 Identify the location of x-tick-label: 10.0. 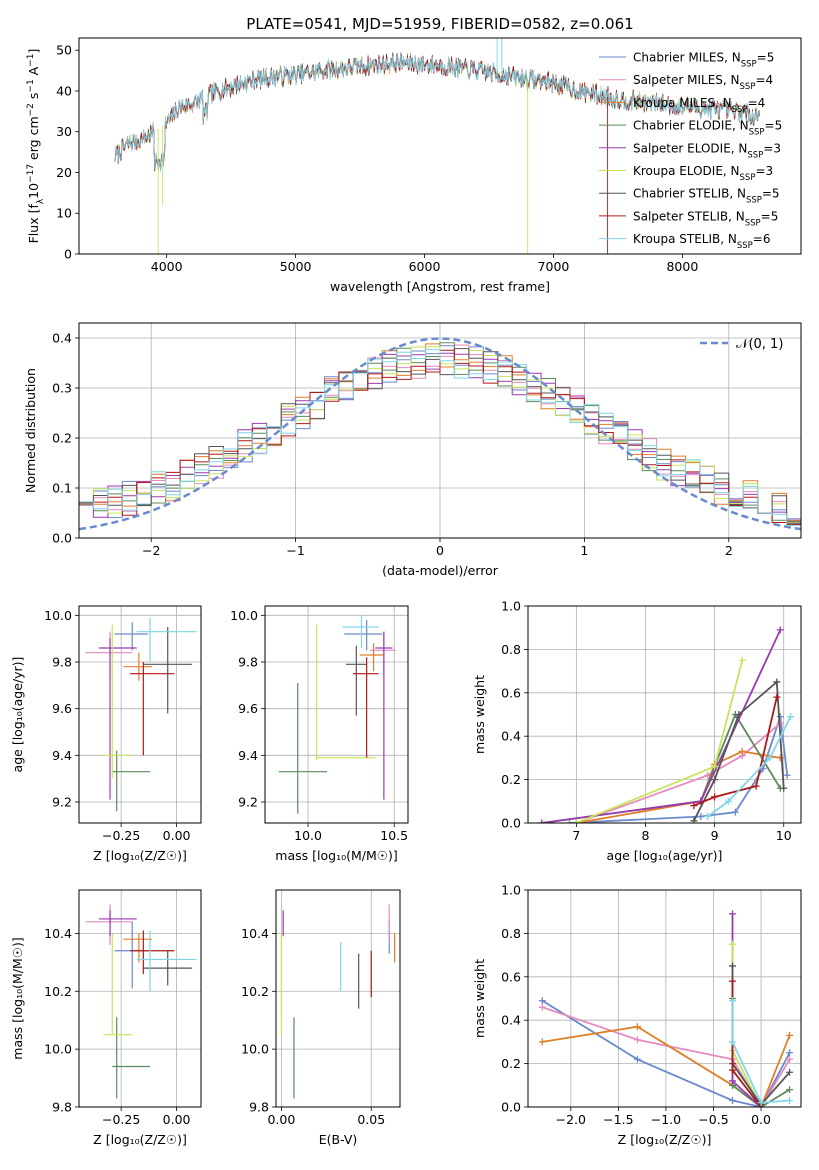
(308, 835).